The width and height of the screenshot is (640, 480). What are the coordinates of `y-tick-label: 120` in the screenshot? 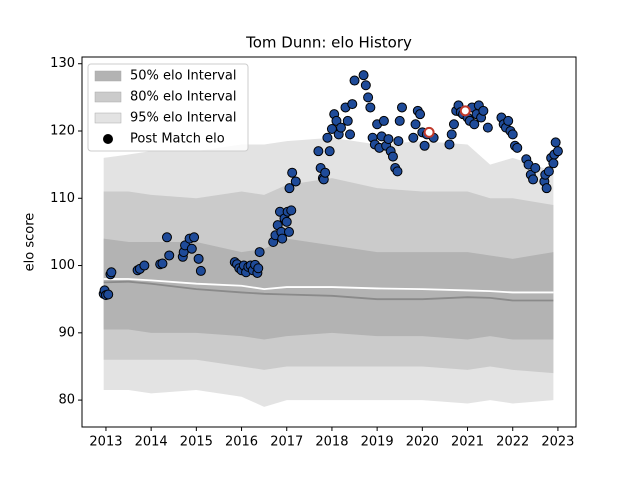 It's located at (62, 131).